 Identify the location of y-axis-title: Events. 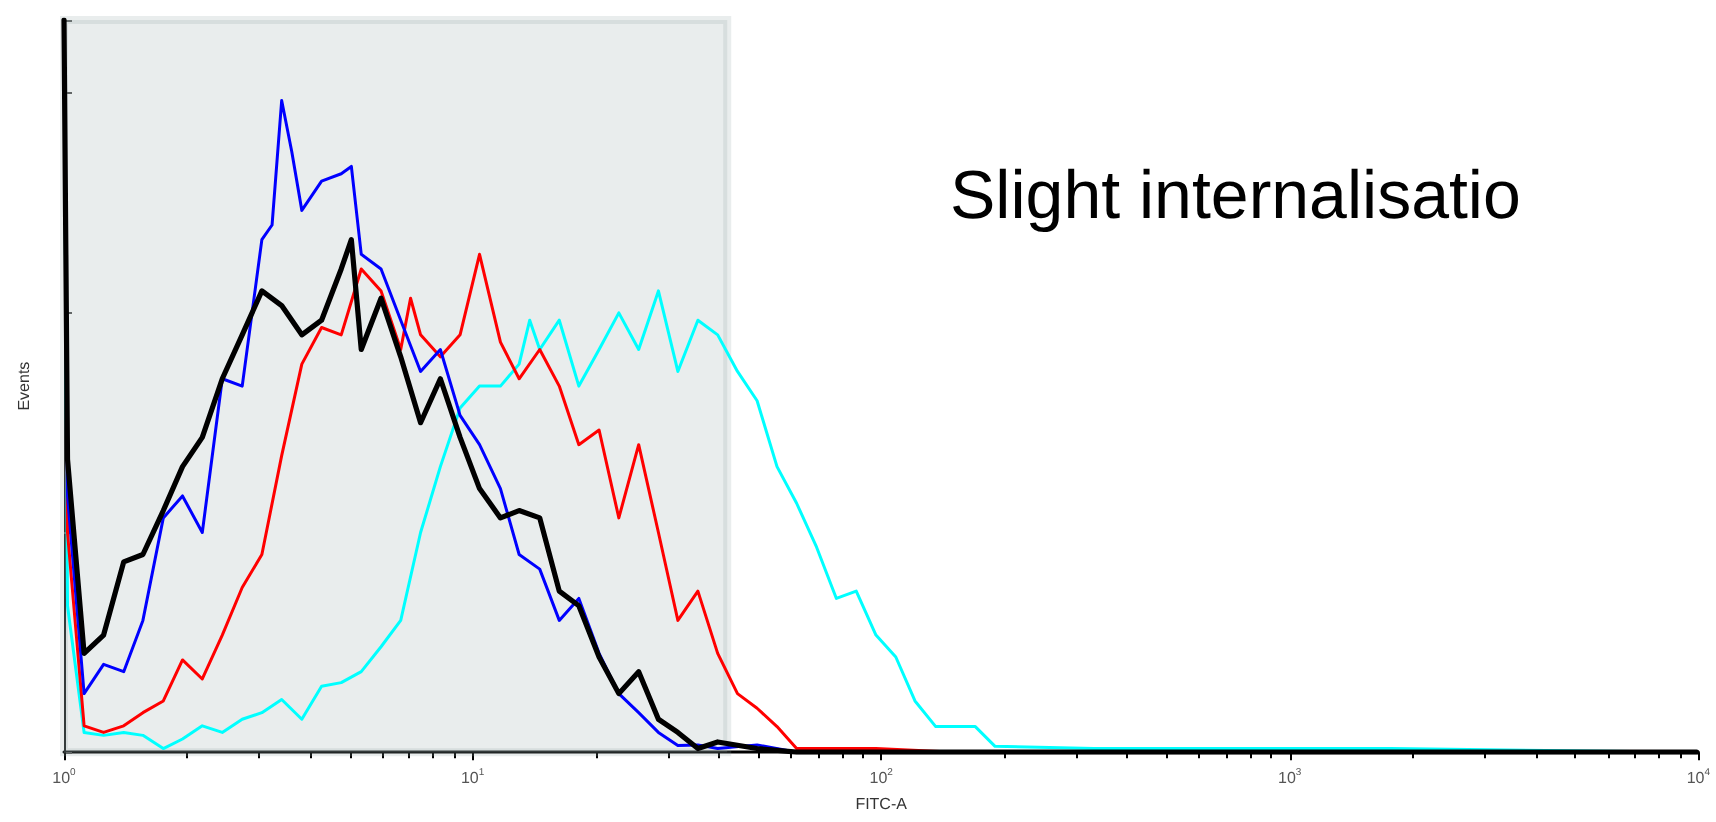
(24, 386).